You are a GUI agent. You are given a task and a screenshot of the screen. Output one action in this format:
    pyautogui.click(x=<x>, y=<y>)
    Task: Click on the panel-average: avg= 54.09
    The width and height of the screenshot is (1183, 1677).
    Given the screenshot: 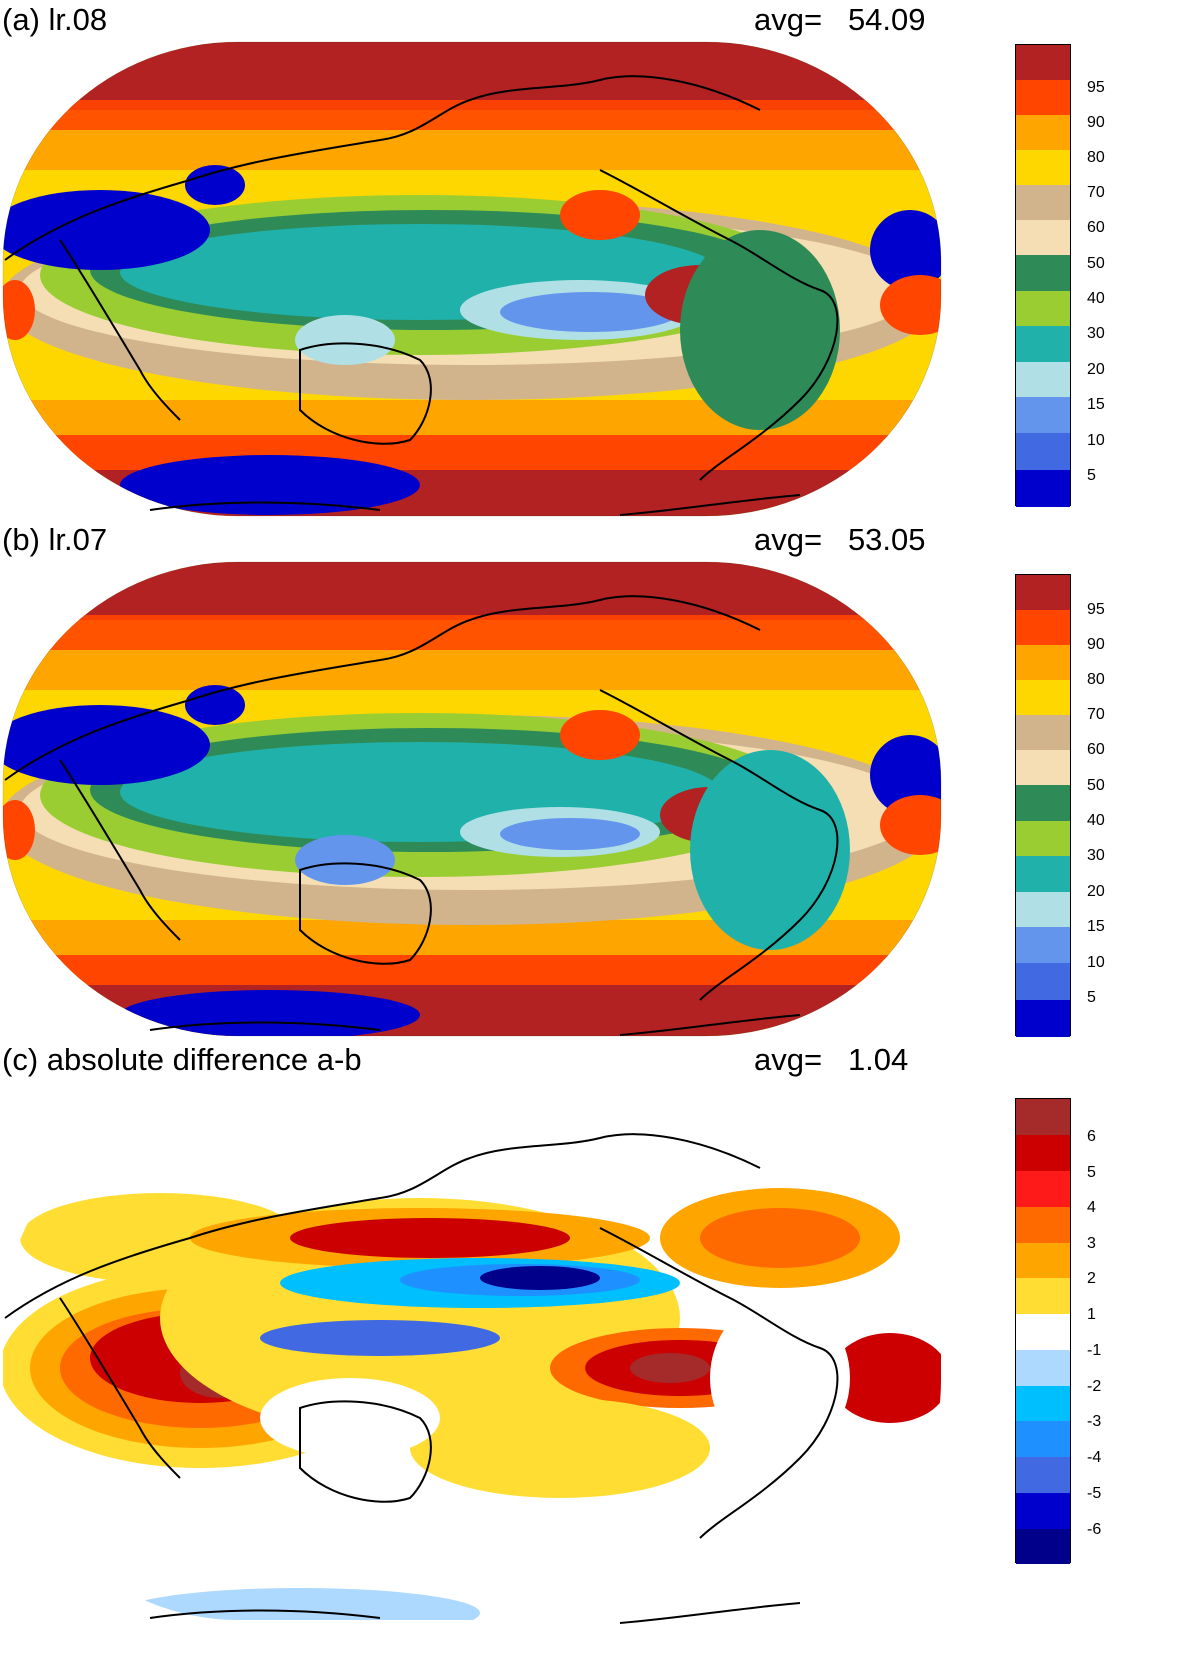 What is the action you would take?
    pyautogui.click(x=840, y=20)
    